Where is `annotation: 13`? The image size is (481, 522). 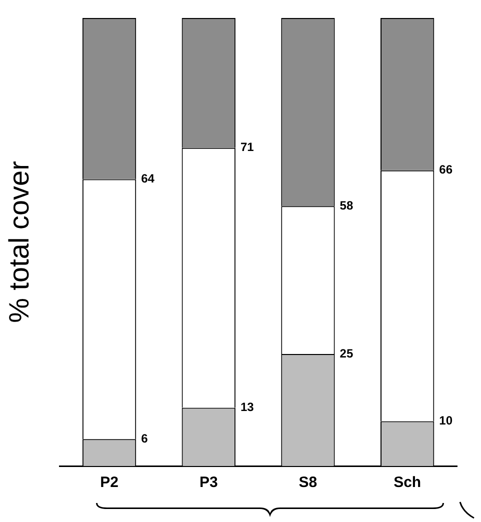 annotation: 13 is located at coordinates (247, 407).